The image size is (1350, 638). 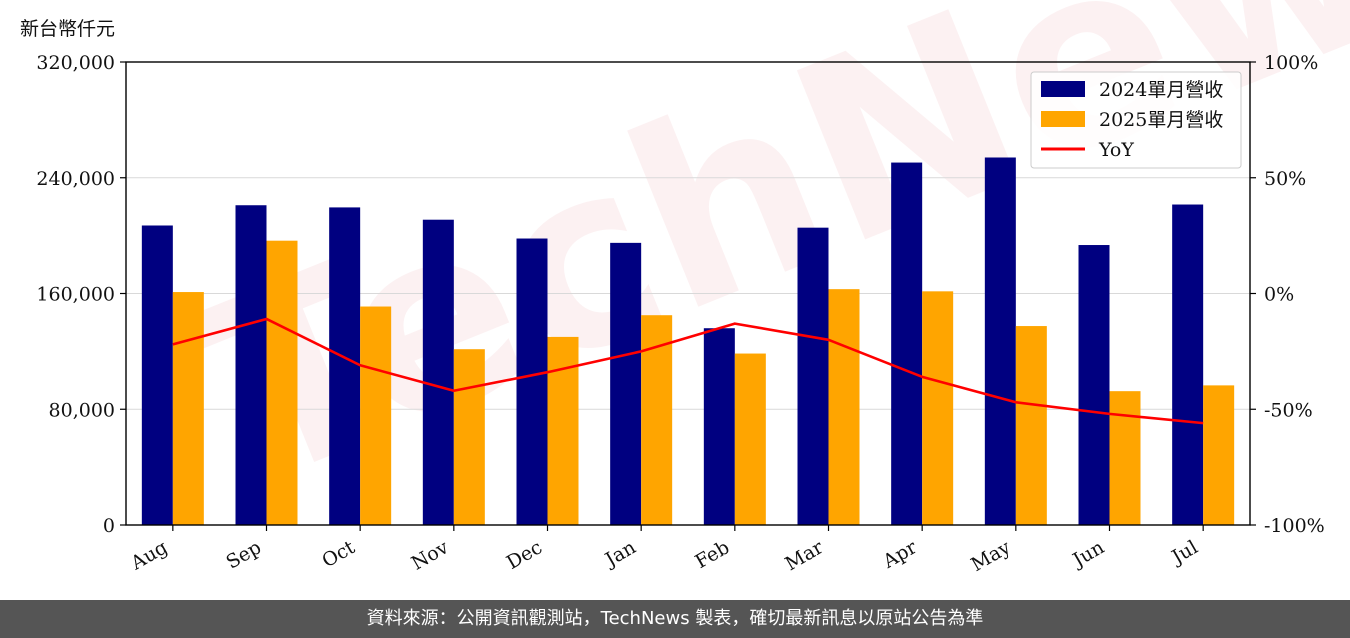 I want to click on unit-label: 新台幣仟元, so click(x=68, y=29).